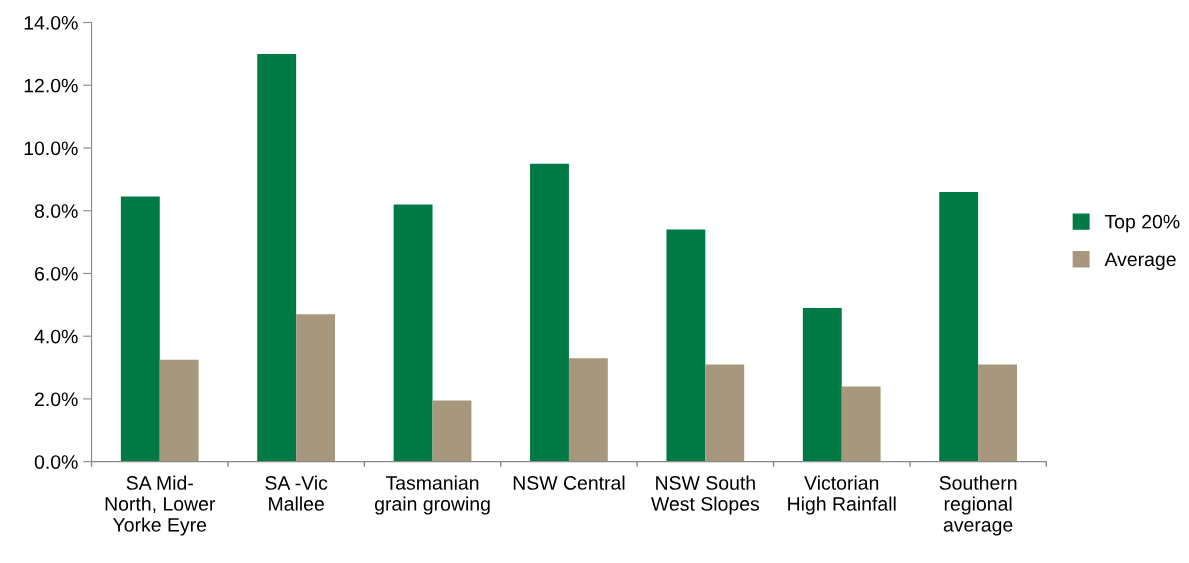 The height and width of the screenshot is (563, 1189). Describe the element at coordinates (1140, 261) in the screenshot. I see `legend-label: Average` at that location.